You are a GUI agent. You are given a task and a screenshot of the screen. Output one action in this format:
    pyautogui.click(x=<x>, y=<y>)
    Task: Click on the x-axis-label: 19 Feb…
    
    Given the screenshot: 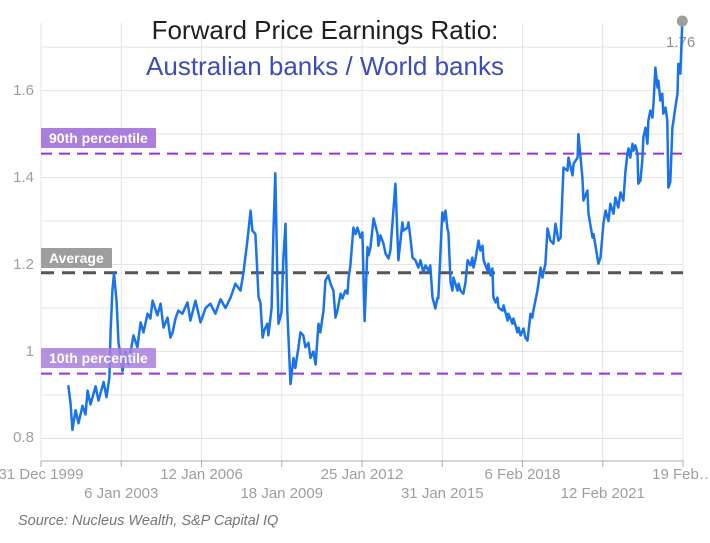 What is the action you would take?
    pyautogui.click(x=681, y=474)
    